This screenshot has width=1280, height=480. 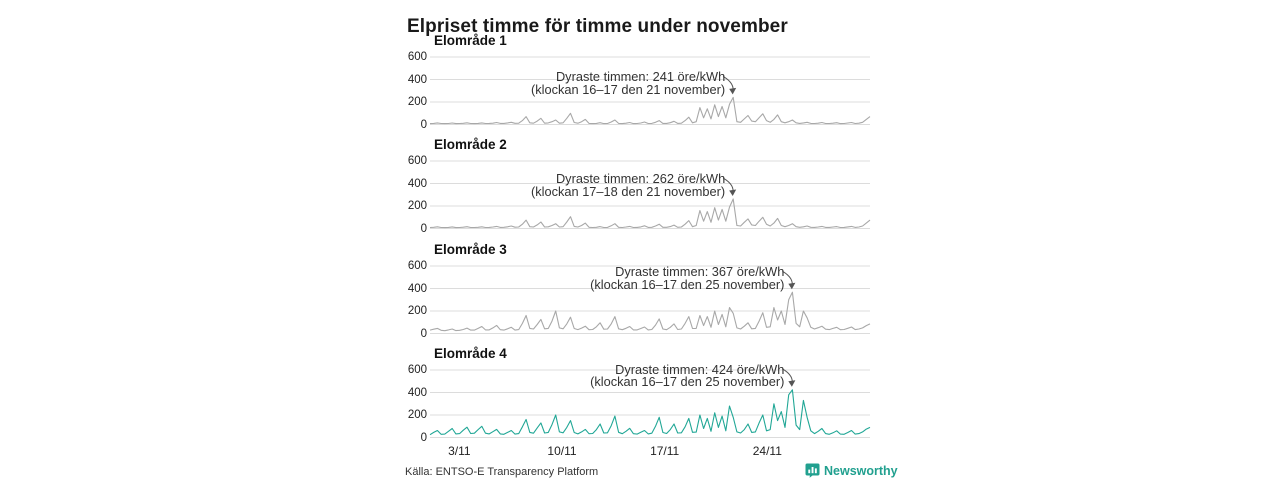 What do you see at coordinates (470, 353) in the screenshot?
I see `panel-title: Elområde 4` at bounding box center [470, 353].